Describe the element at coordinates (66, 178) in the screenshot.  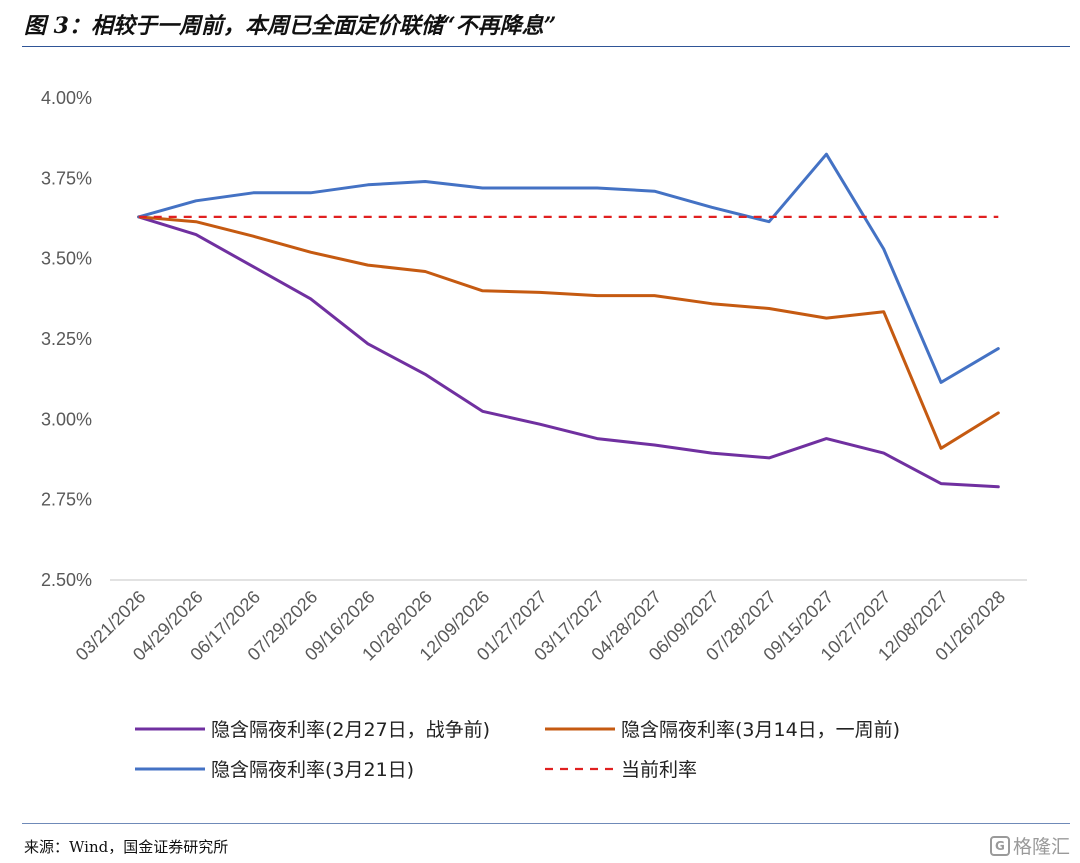
I see `y-tick-label: 3.75%` at that location.